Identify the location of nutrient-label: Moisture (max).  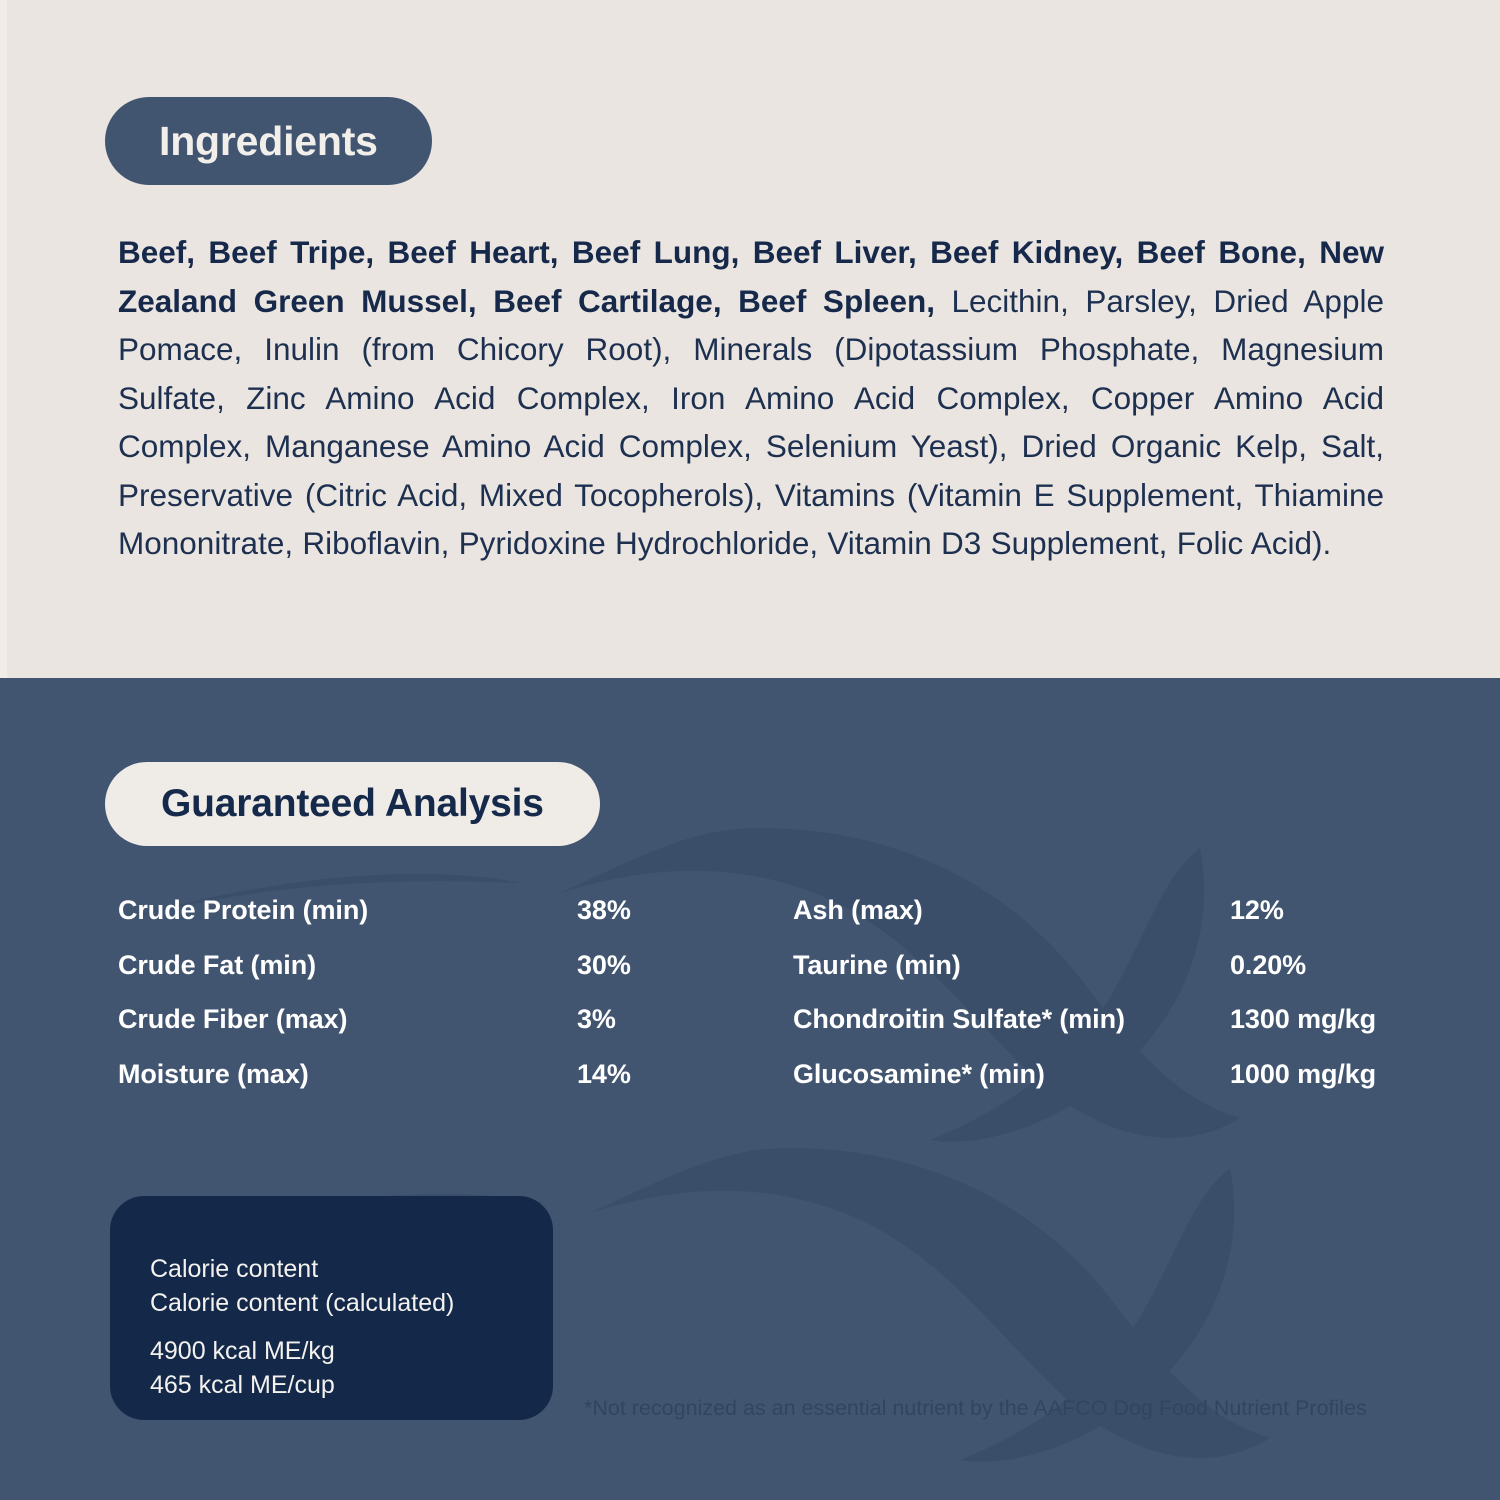
(213, 1073).